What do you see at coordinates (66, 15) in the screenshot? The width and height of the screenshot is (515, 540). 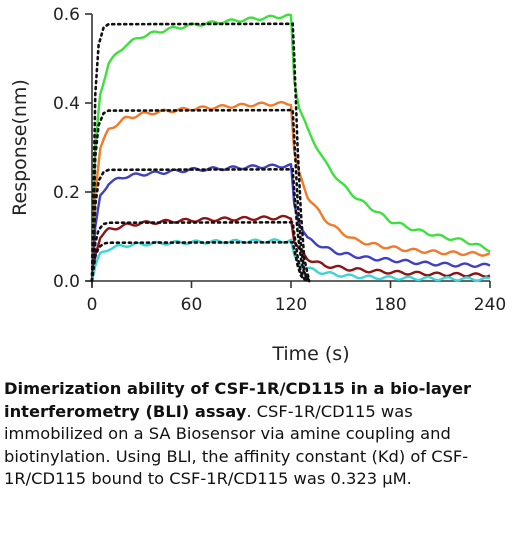 I see `y-tick-label: 0.6` at bounding box center [66, 15].